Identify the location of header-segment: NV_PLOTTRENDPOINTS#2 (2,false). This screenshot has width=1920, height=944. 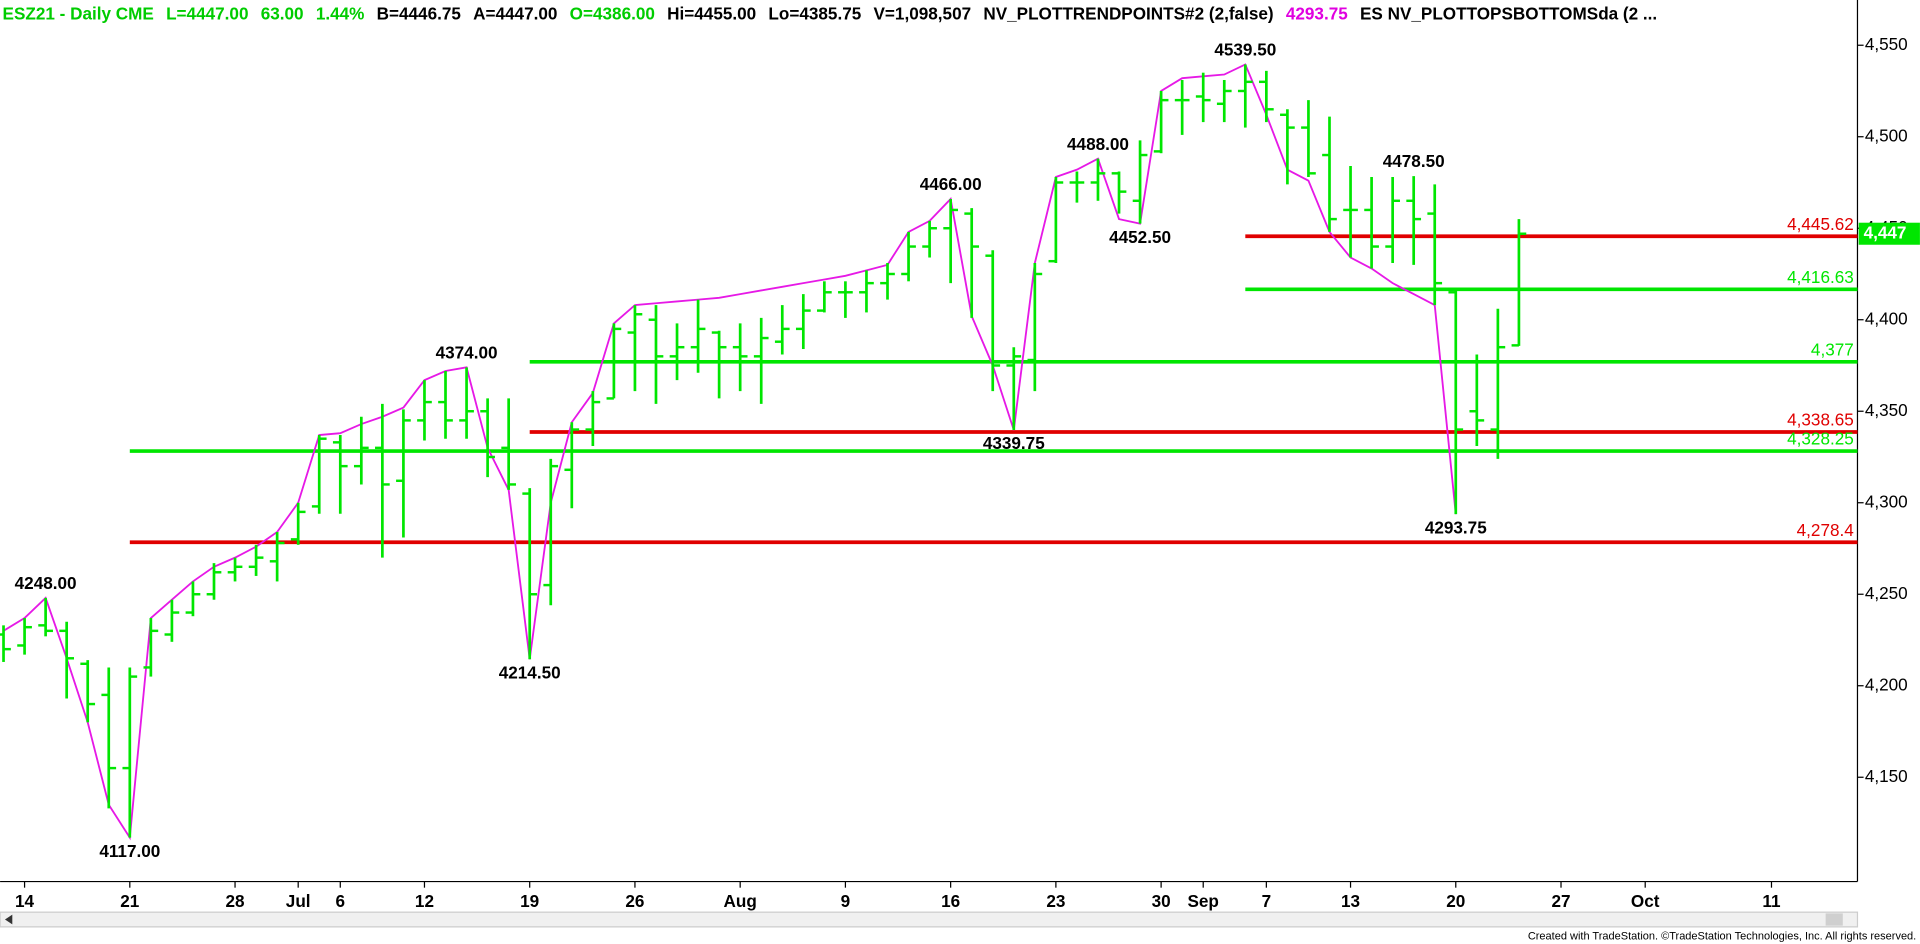
(1128, 13).